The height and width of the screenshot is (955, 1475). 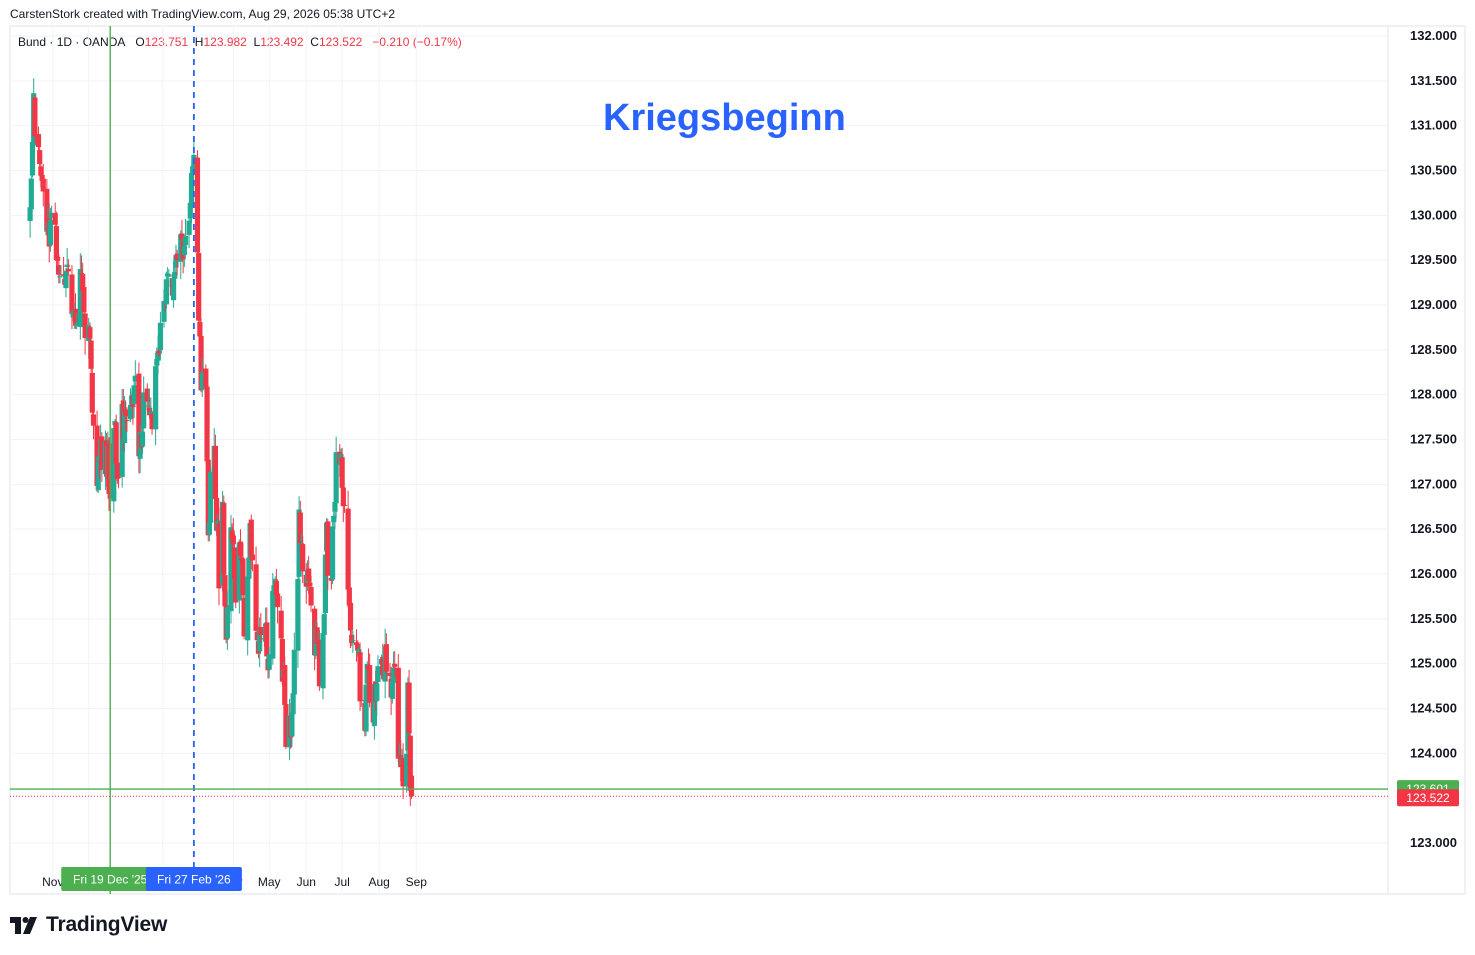 What do you see at coordinates (72, 42) in the screenshot?
I see `symbol-label: Bund · 1D · OANDA` at bounding box center [72, 42].